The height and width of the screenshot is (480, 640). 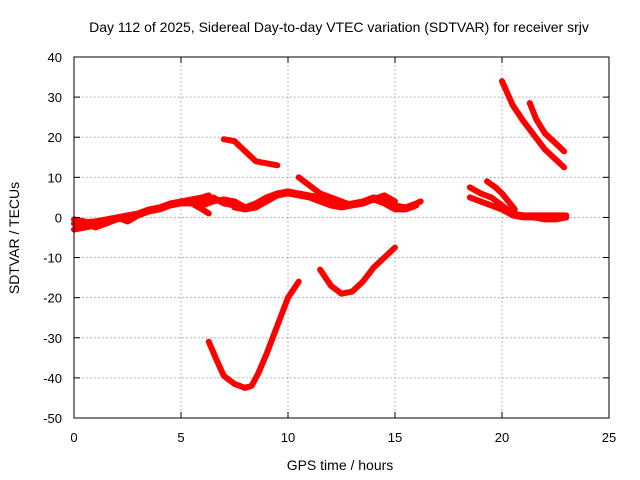 I want to click on y-tick-label: -10, so click(x=52, y=258).